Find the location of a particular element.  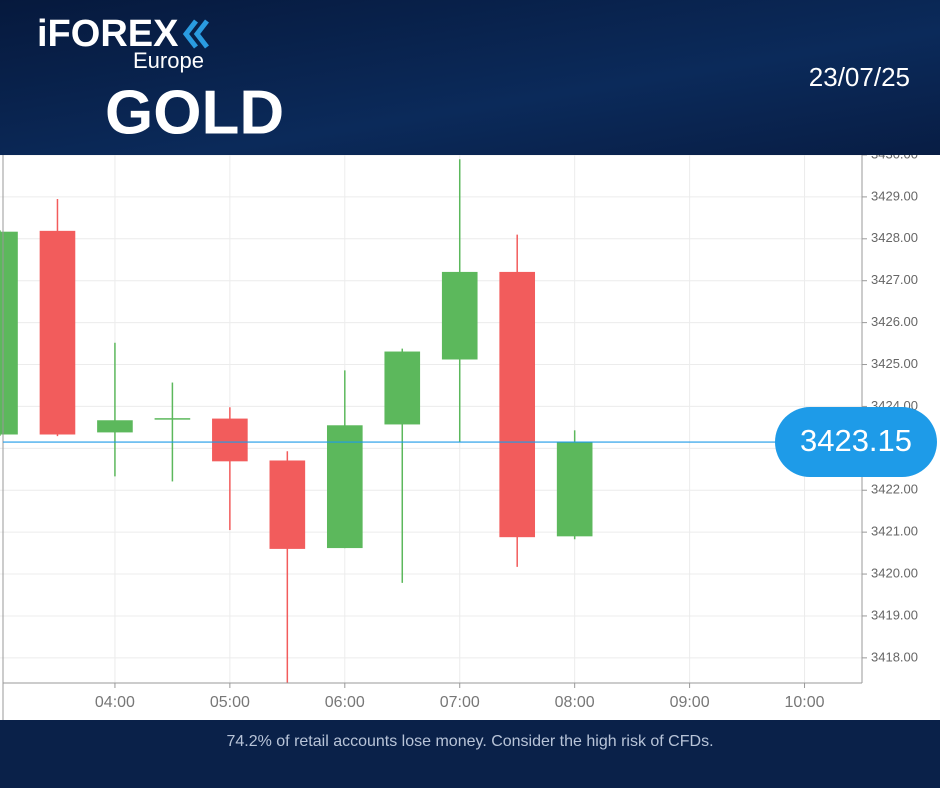

y-tick-label: 3421.00 is located at coordinates (894, 531).